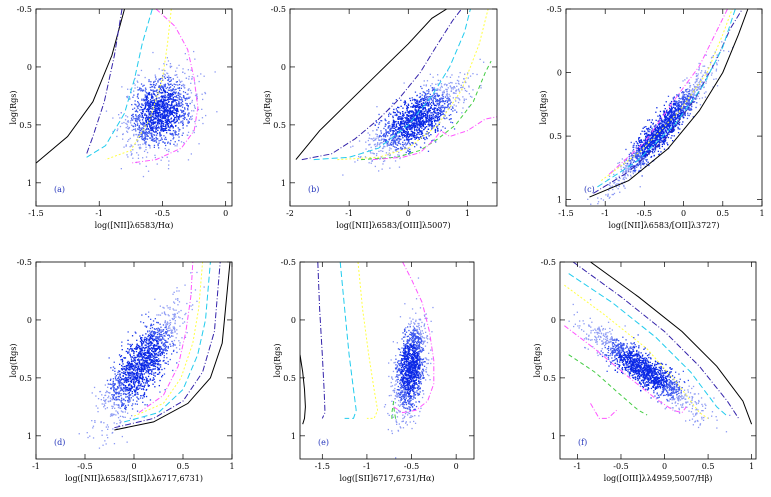 The height and width of the screenshot is (497, 771). What do you see at coordinates (393, 107) in the screenshot?
I see `plot-frame` at bounding box center [393, 107].